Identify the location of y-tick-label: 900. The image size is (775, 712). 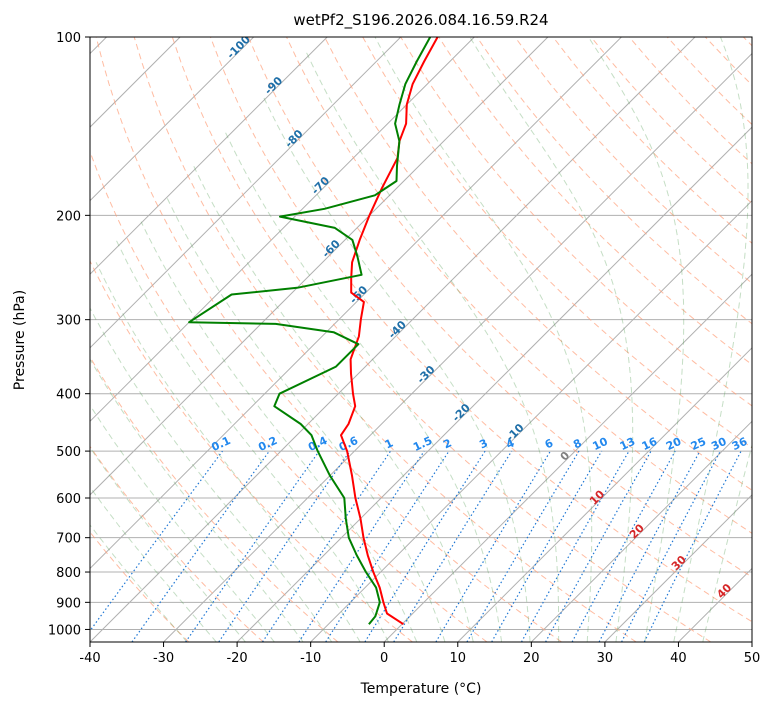
(68, 603).